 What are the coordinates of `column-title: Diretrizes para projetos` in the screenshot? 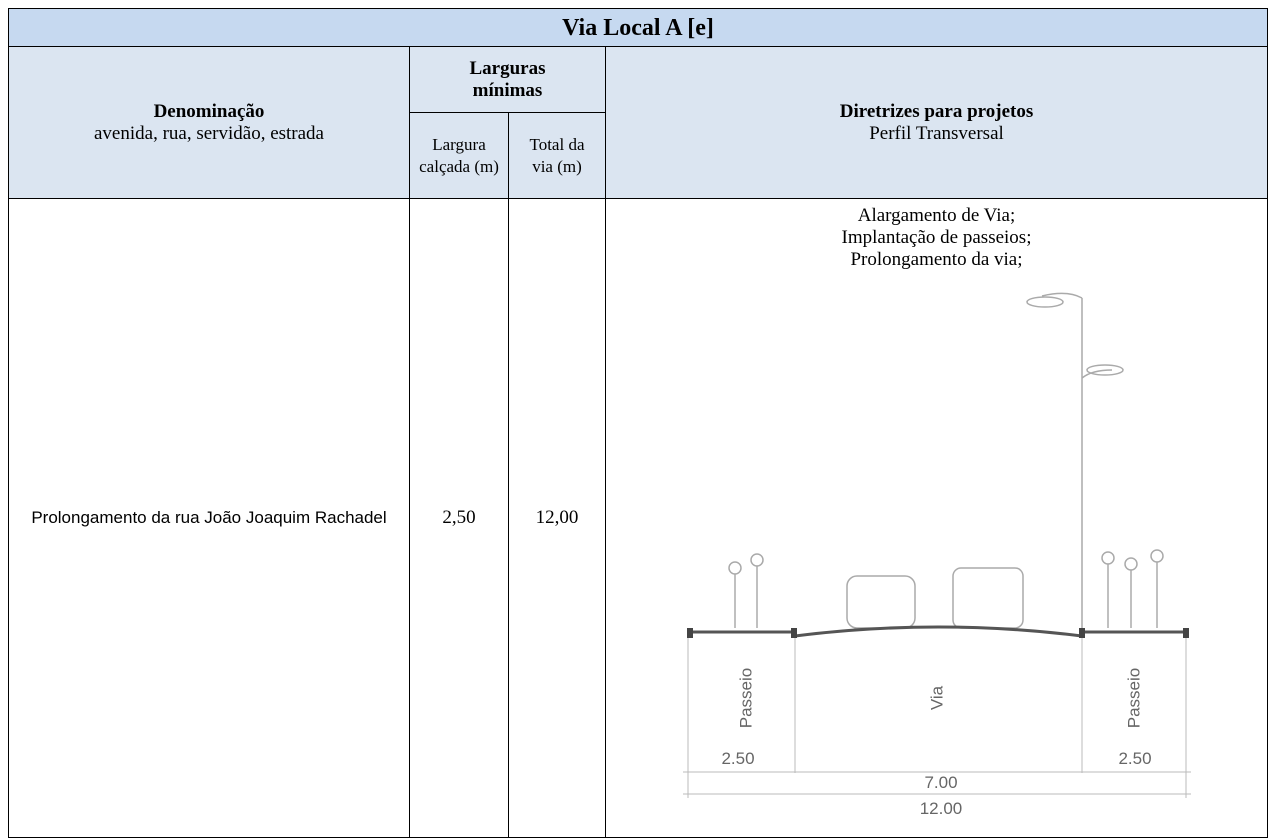 It's located at (936, 111).